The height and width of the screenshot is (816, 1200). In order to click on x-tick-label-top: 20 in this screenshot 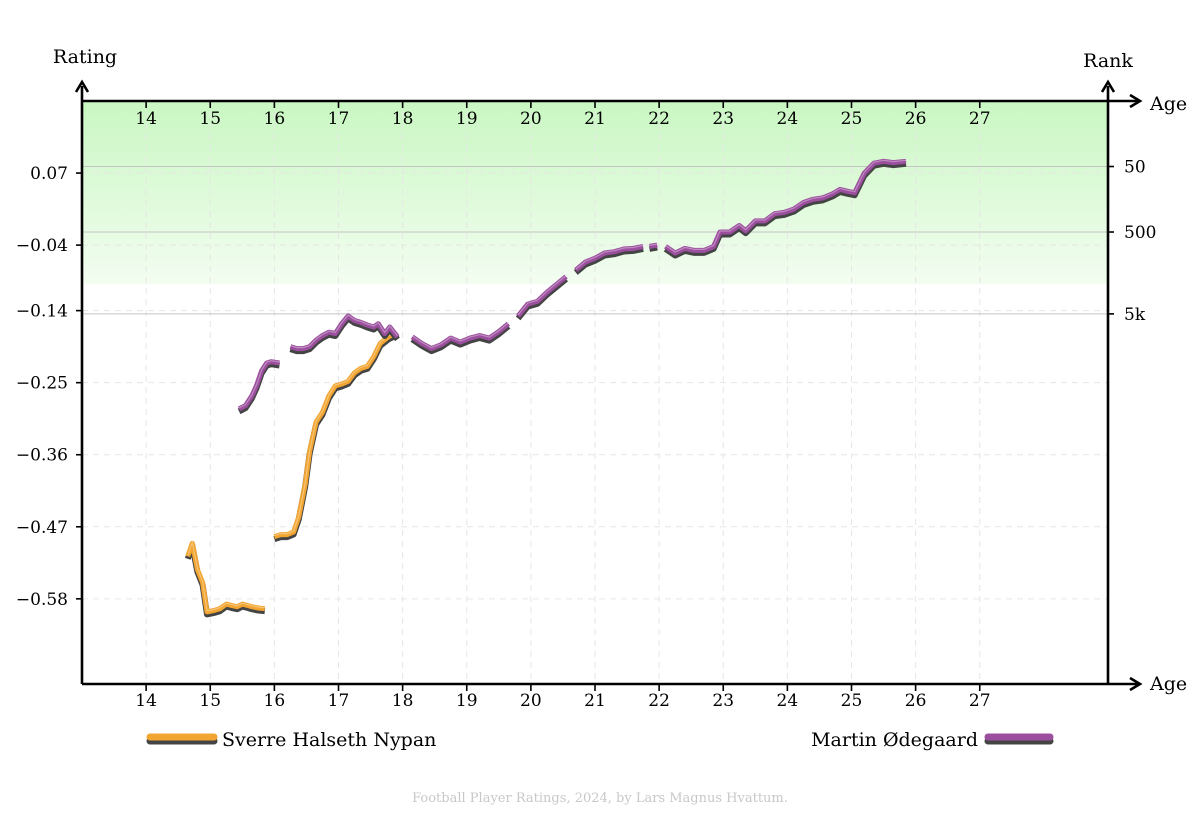, I will do `click(531, 119)`.